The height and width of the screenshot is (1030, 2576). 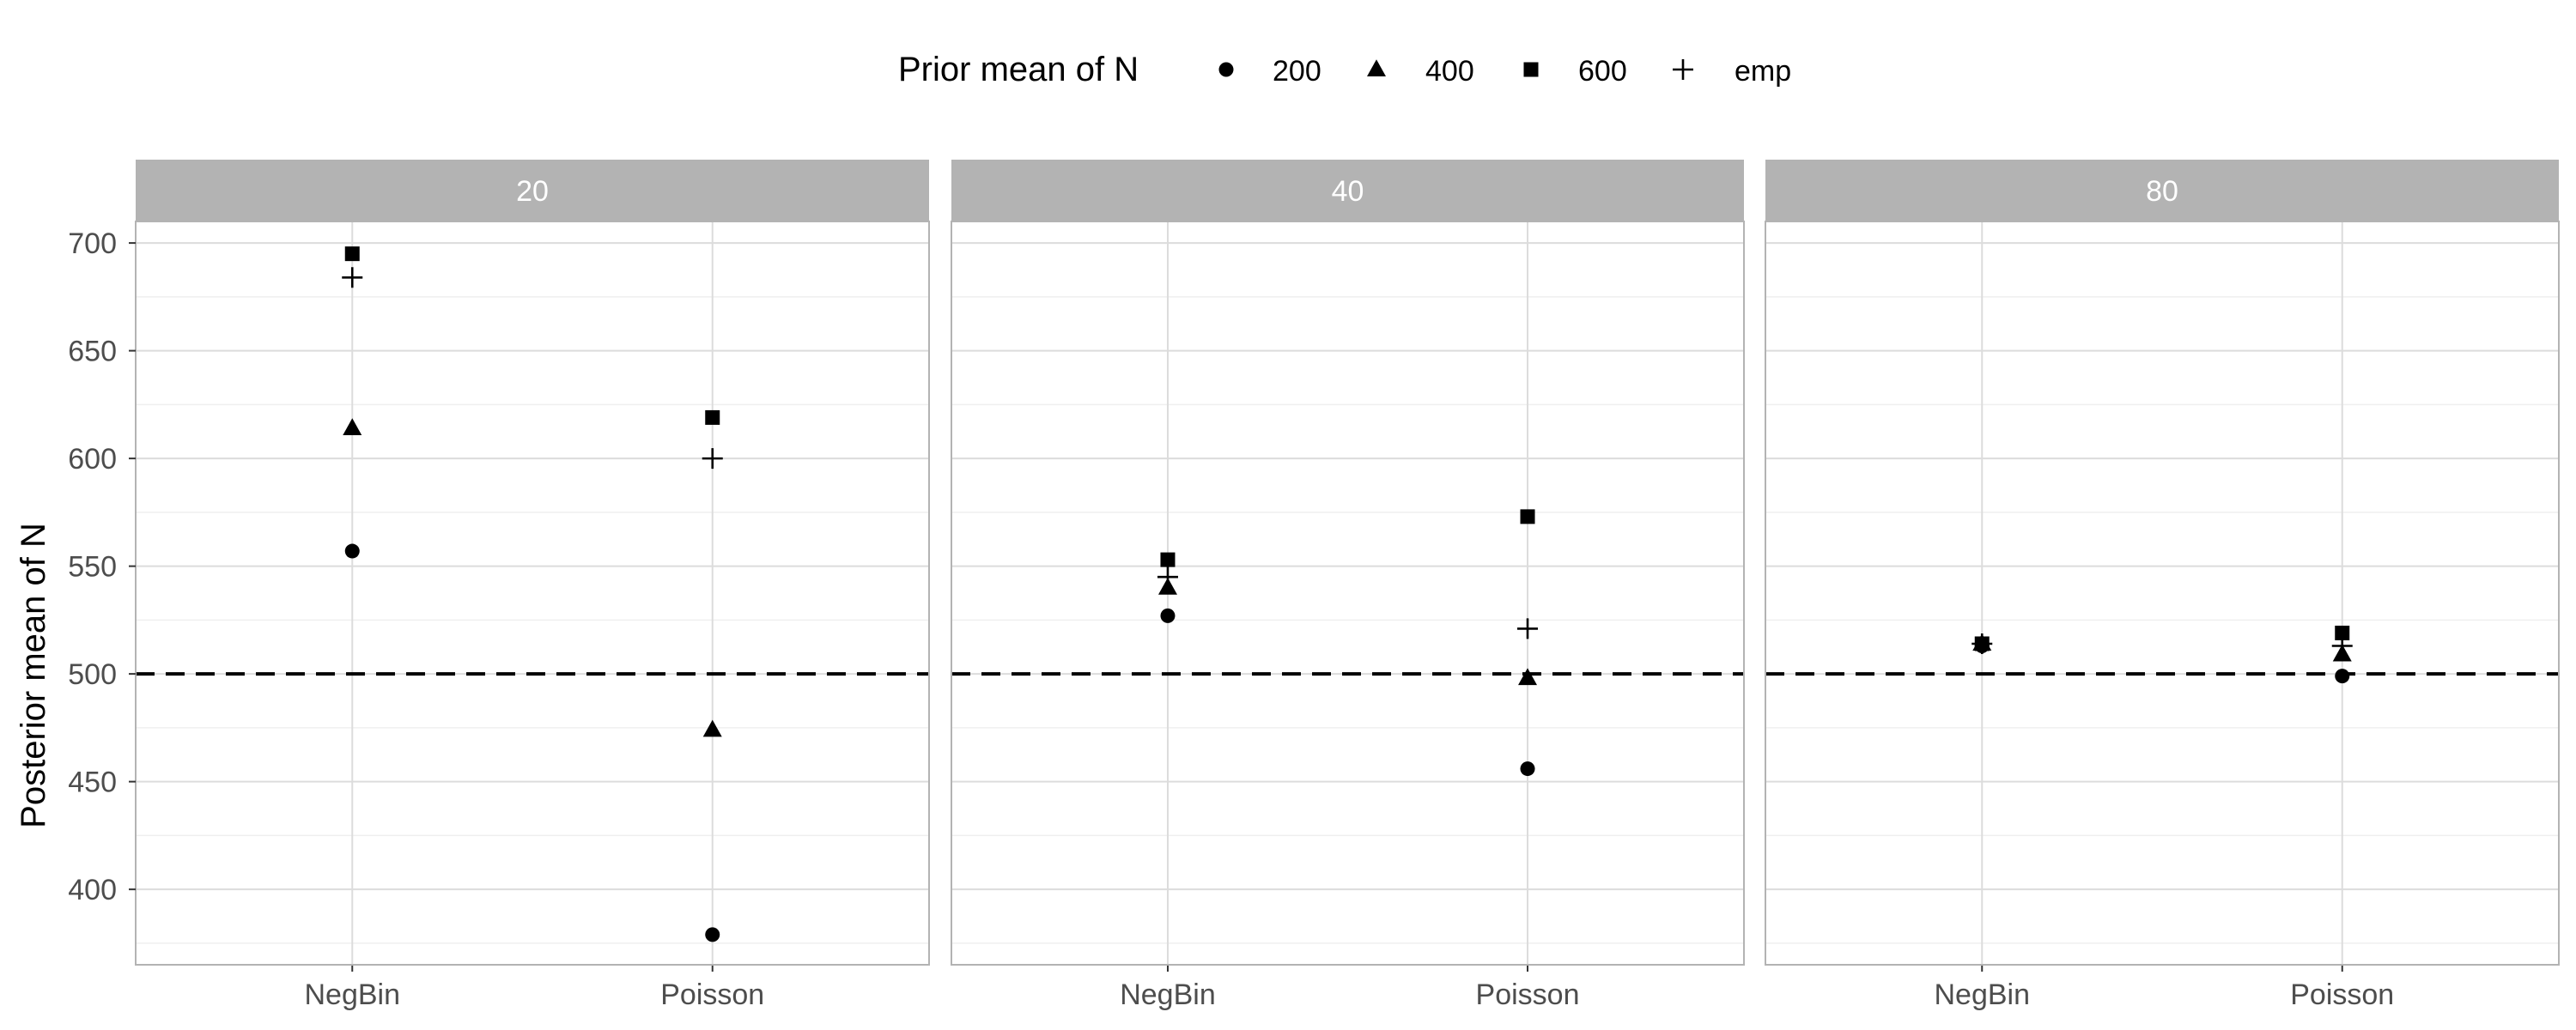 What do you see at coordinates (93, 782) in the screenshot?
I see `y-tick-label: 450` at bounding box center [93, 782].